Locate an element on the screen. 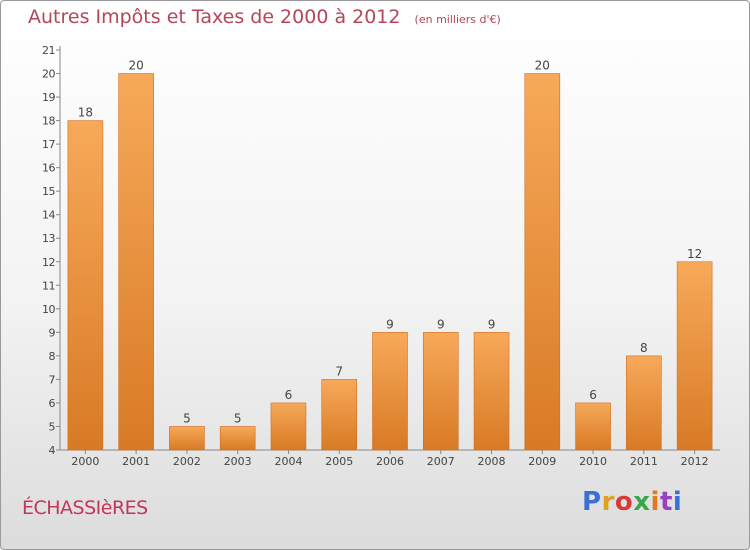 This screenshot has width=750, height=550. y-tick-label: 10 is located at coordinates (48, 309).